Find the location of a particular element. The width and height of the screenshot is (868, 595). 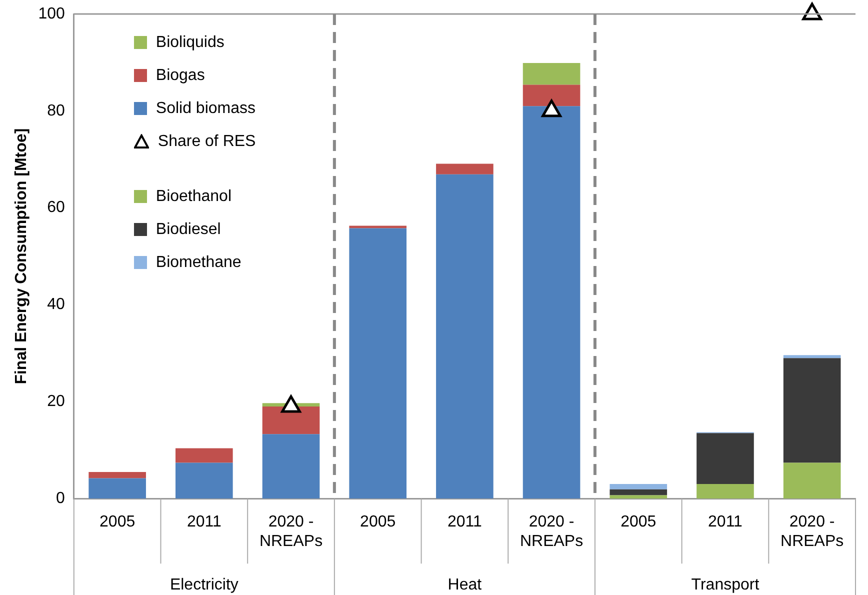

legend-label: Bioliquids is located at coordinates (190, 43).